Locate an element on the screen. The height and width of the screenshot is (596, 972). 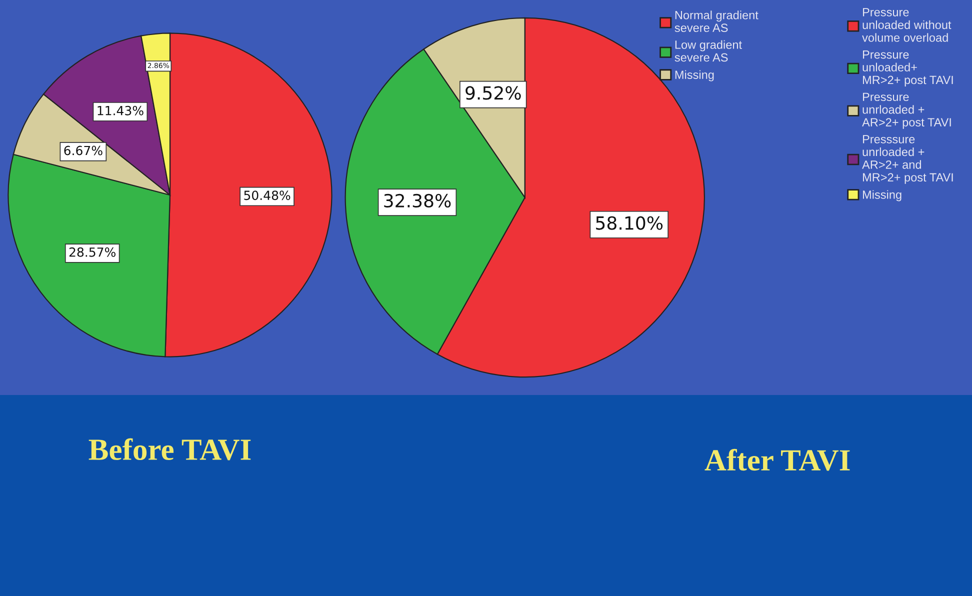
data-label: 9.52% is located at coordinates (493, 93).